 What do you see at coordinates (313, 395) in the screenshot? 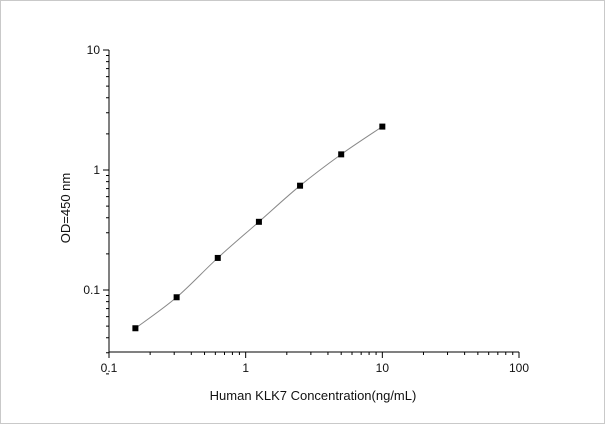
I see `x-axis-title: Human KLK7 Concentration(ng/mL)` at bounding box center [313, 395].